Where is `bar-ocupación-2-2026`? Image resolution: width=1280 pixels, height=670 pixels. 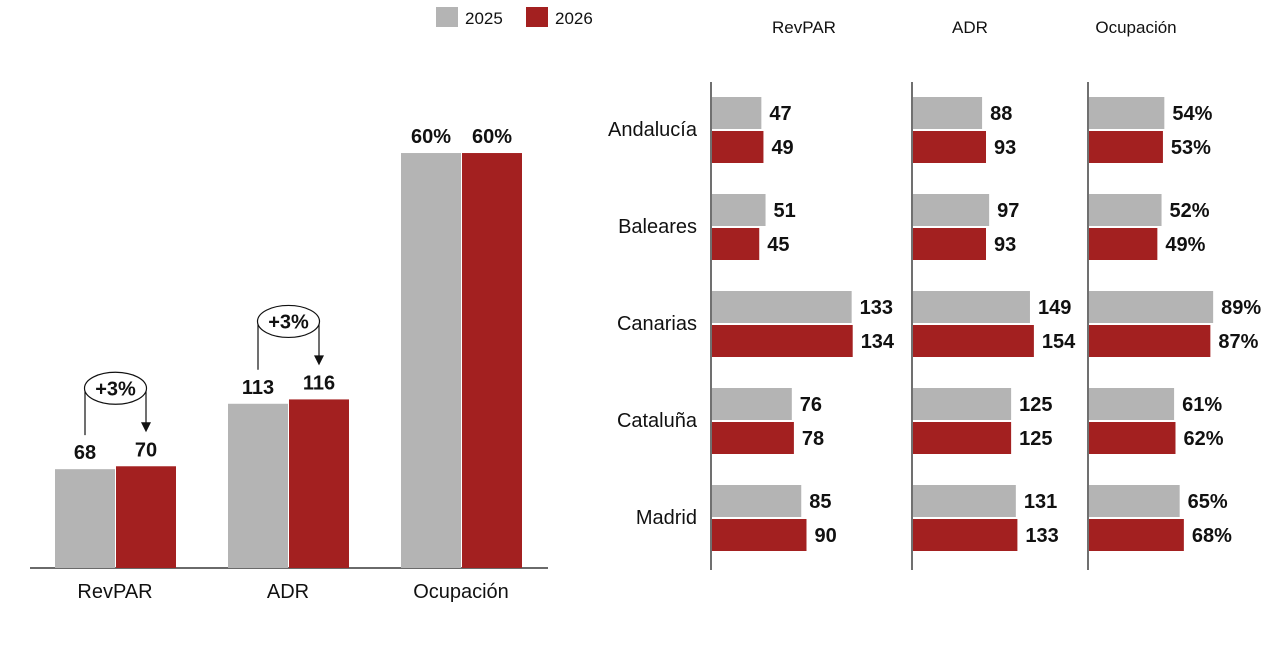
bar-ocupación-2-2026 is located at coordinates (1150, 341).